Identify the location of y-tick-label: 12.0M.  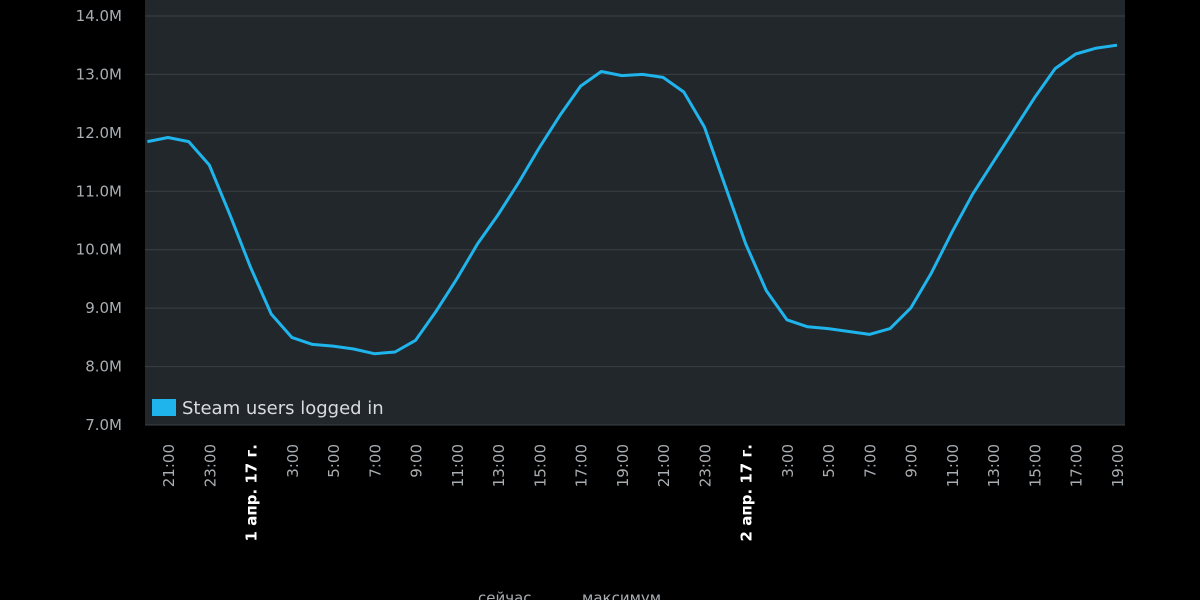
(99, 133).